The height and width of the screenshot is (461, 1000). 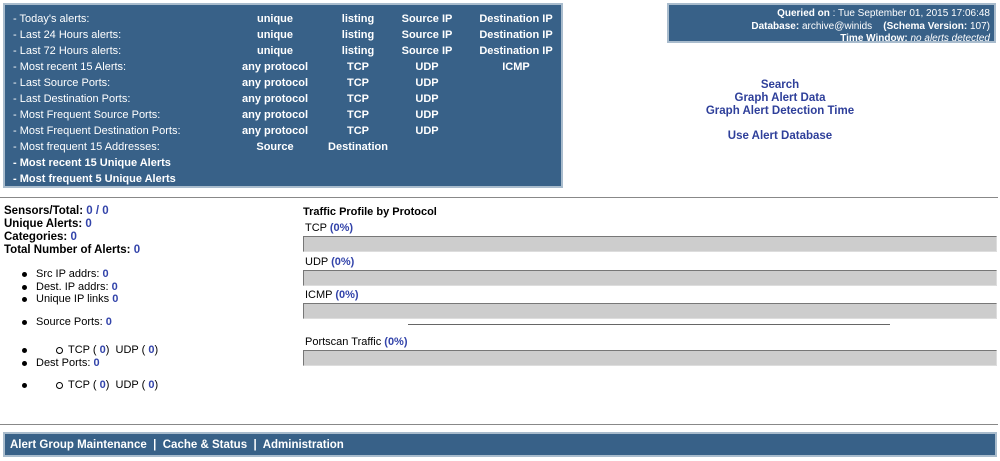 What do you see at coordinates (90, 274) in the screenshot?
I see `src-ip-item: Src IP addrs: 0` at bounding box center [90, 274].